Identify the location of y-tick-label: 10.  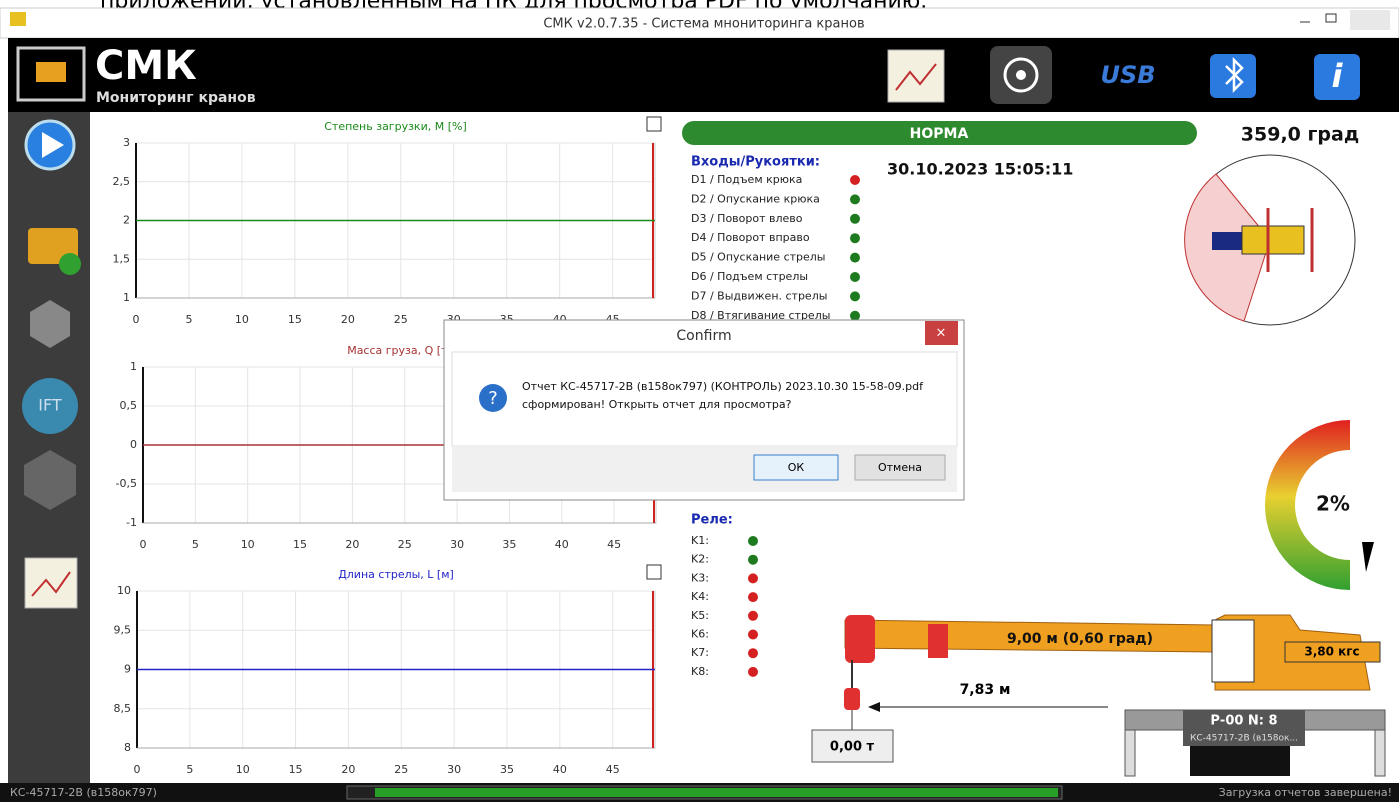
(124, 590).